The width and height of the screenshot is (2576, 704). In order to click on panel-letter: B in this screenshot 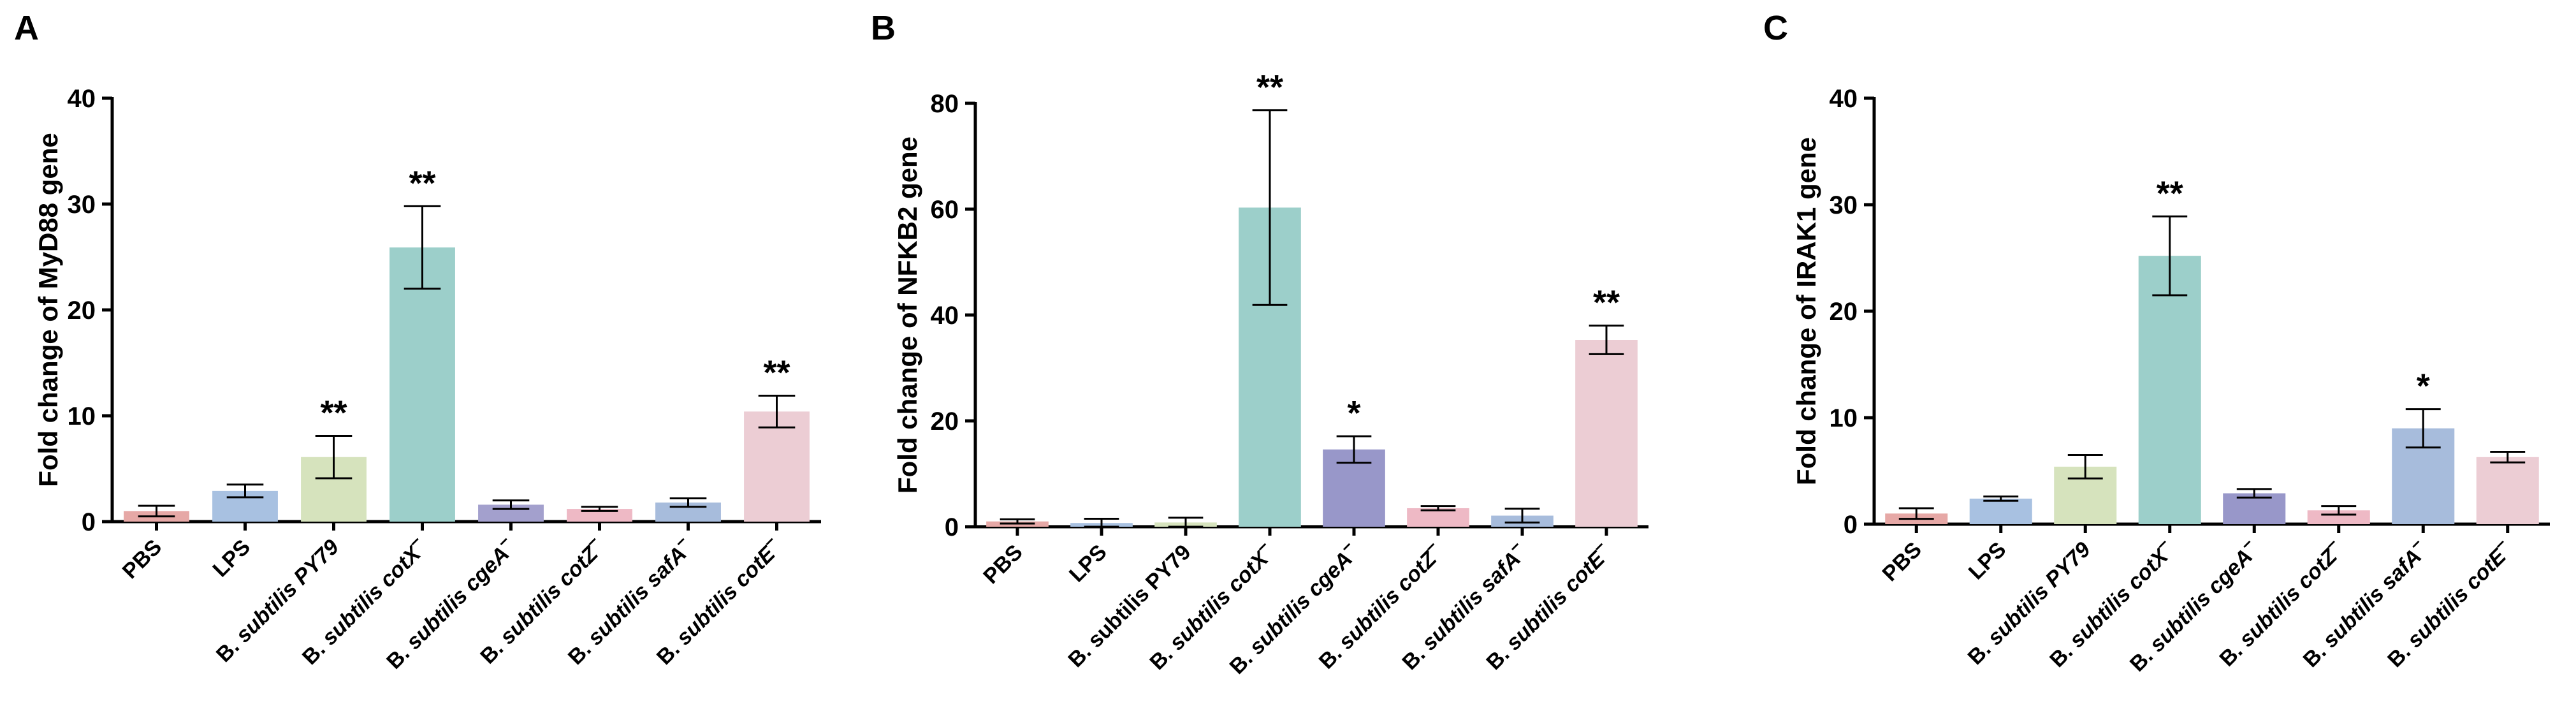, I will do `click(883, 28)`.